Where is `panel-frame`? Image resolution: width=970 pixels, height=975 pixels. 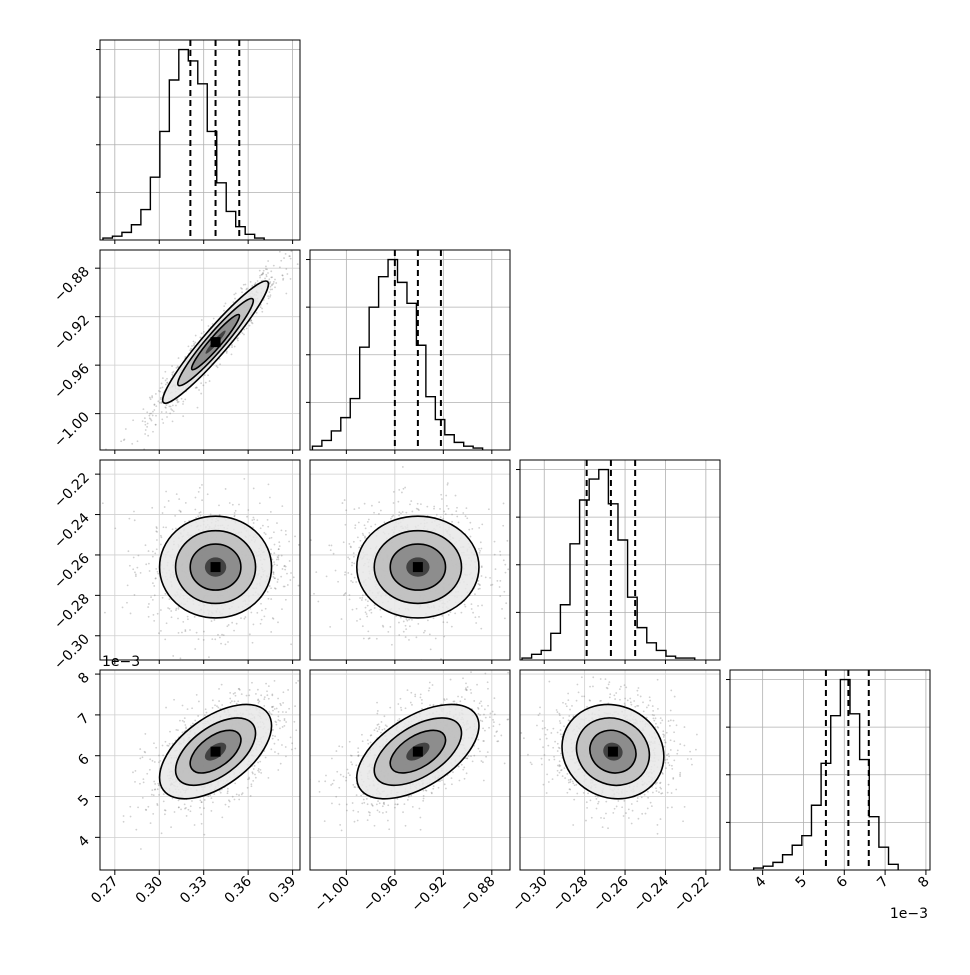 panel-frame is located at coordinates (200, 140).